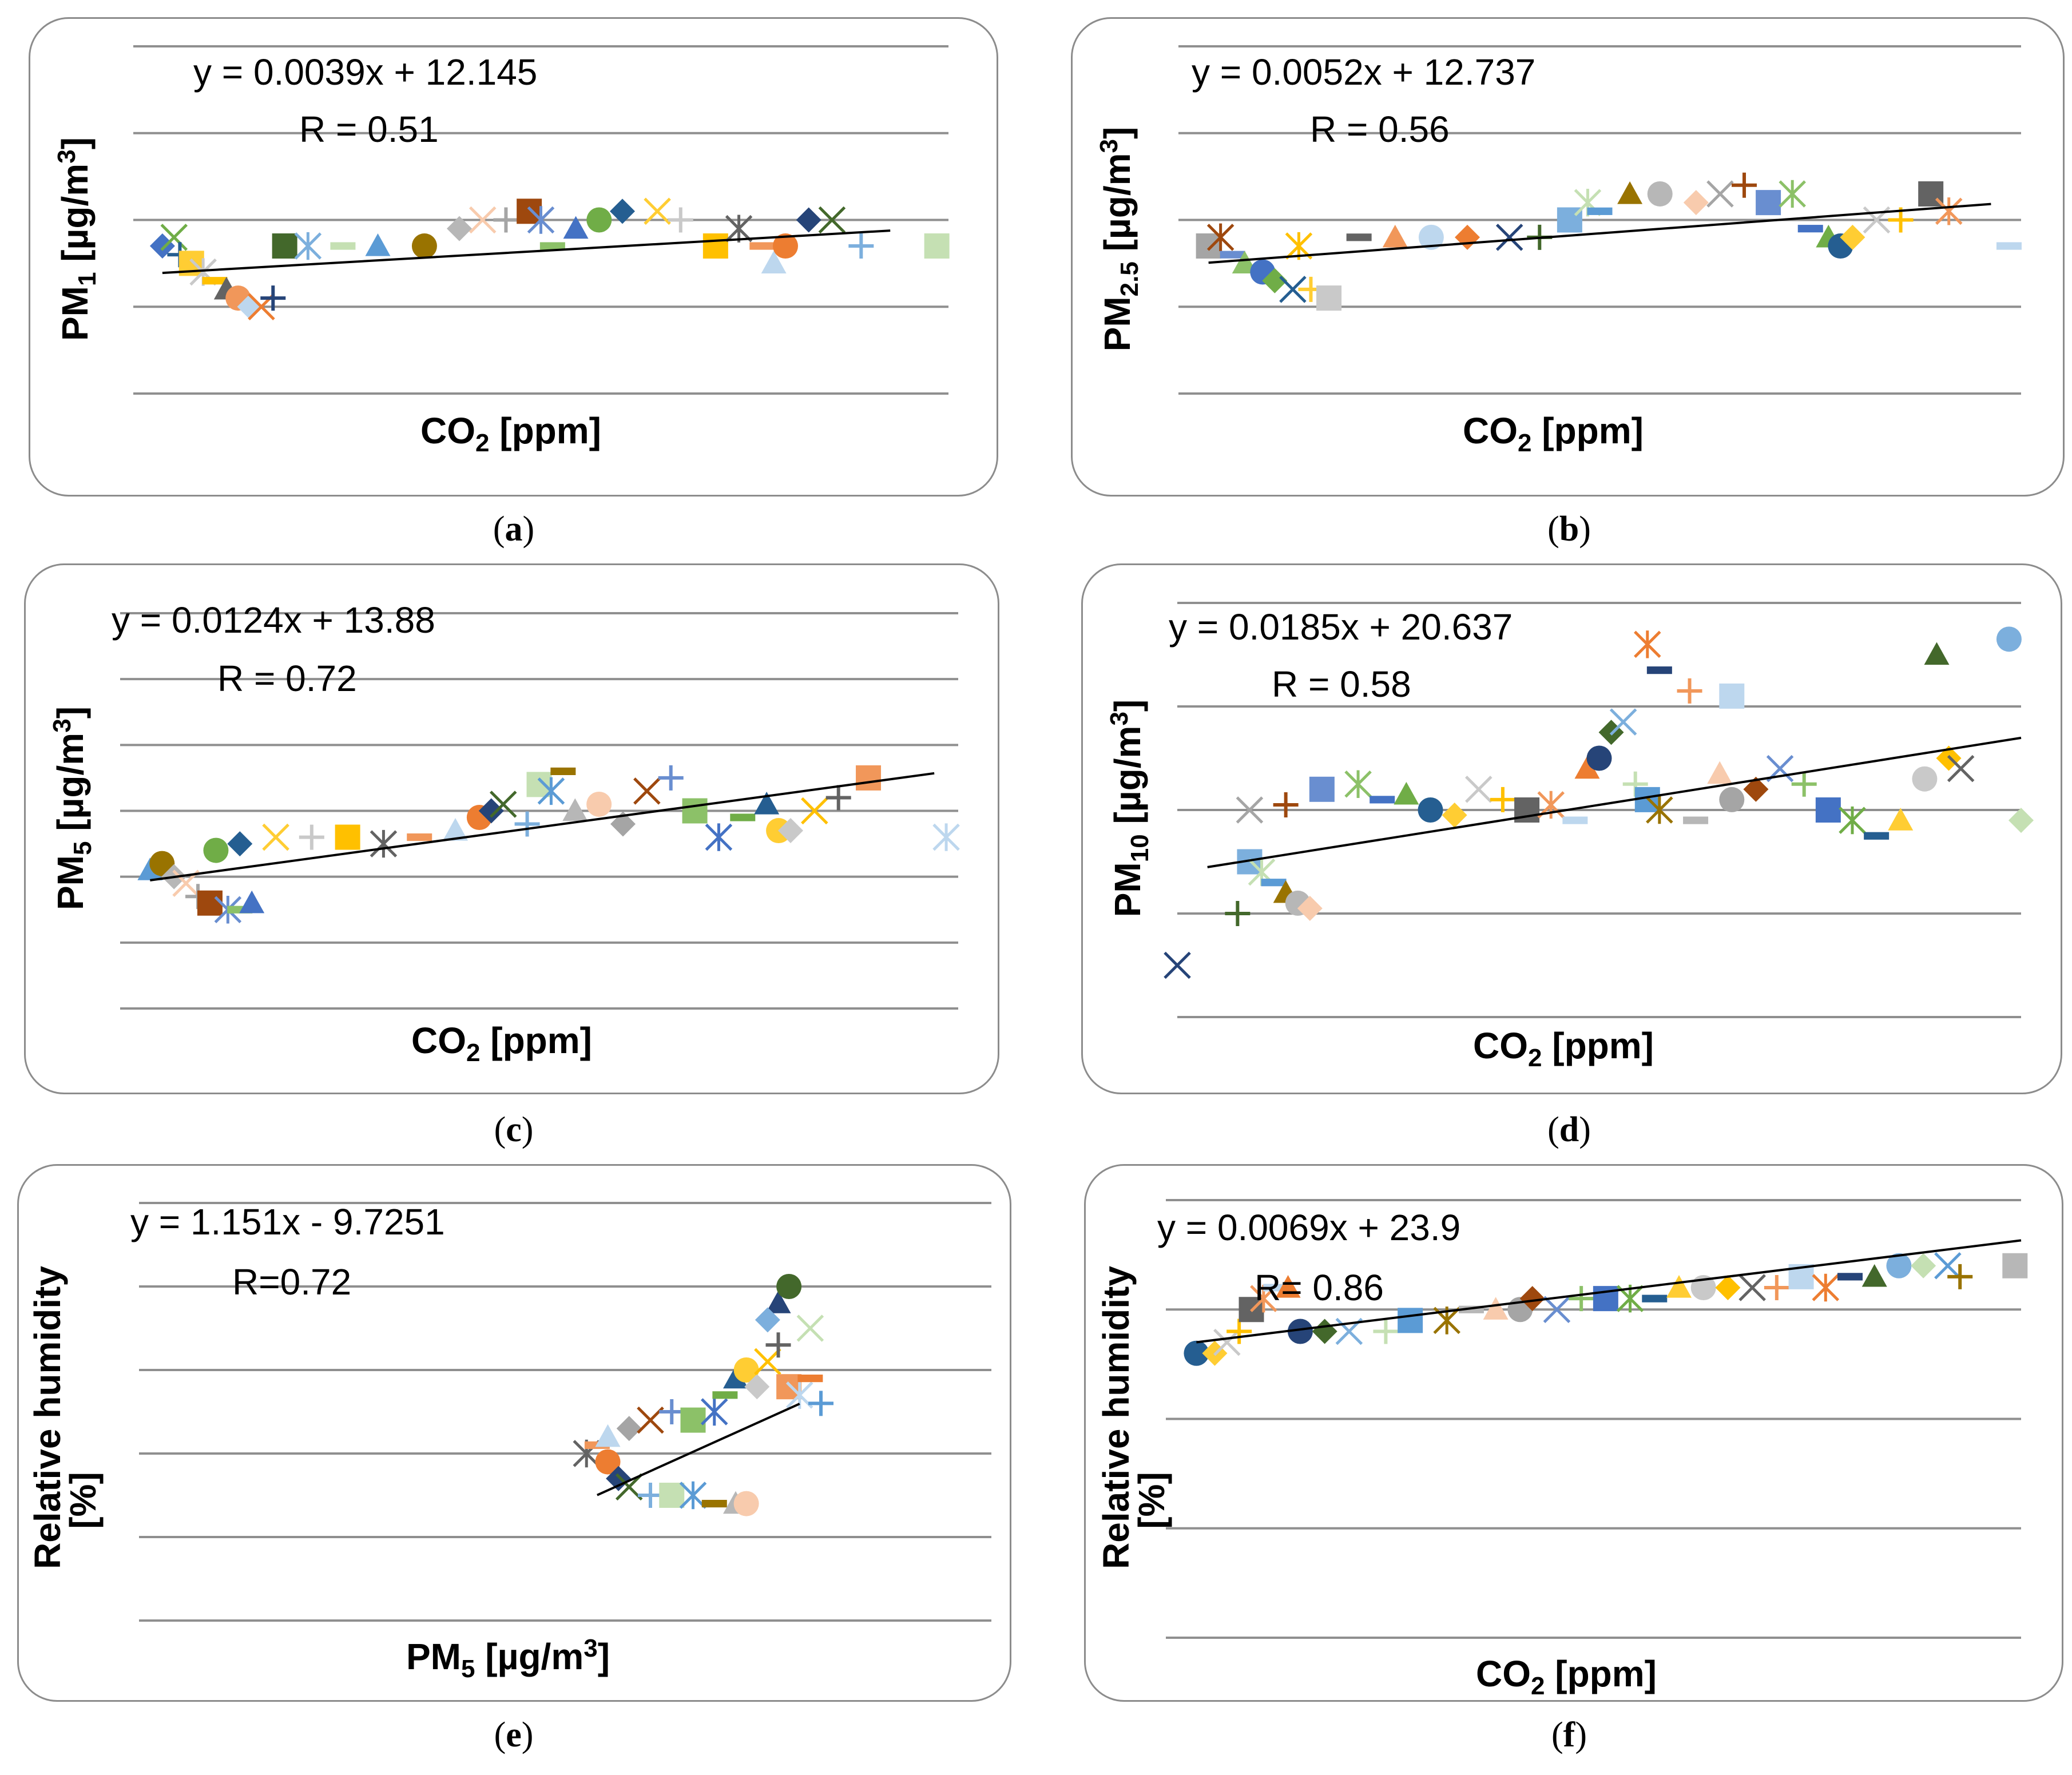 This screenshot has width=2072, height=1775. Describe the element at coordinates (526, 252) in the screenshot. I see `trendline-a` at that location.